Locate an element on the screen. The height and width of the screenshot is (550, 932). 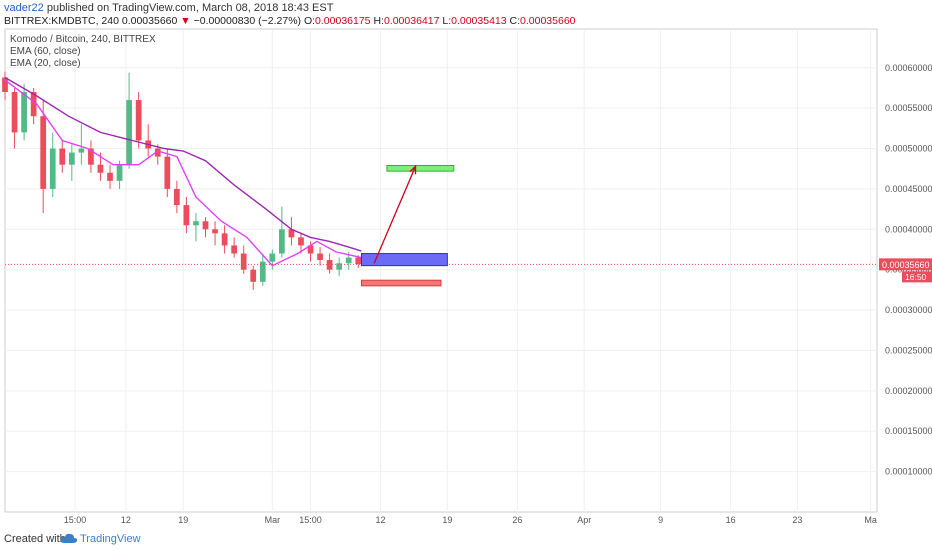
y-tick-label: 0.00010000 is located at coordinates (908, 472).